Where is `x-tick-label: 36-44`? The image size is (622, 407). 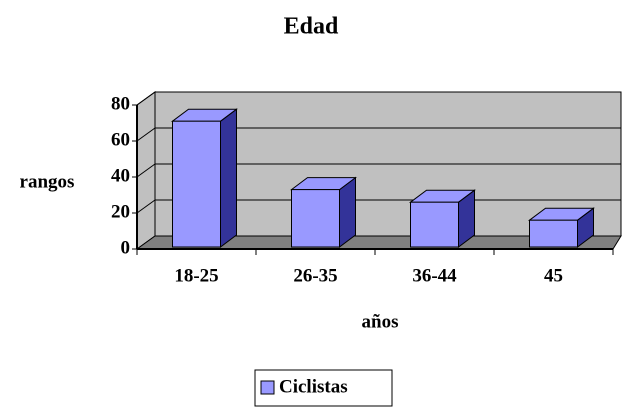
x-tick-label: 36-44 is located at coordinates (434, 275).